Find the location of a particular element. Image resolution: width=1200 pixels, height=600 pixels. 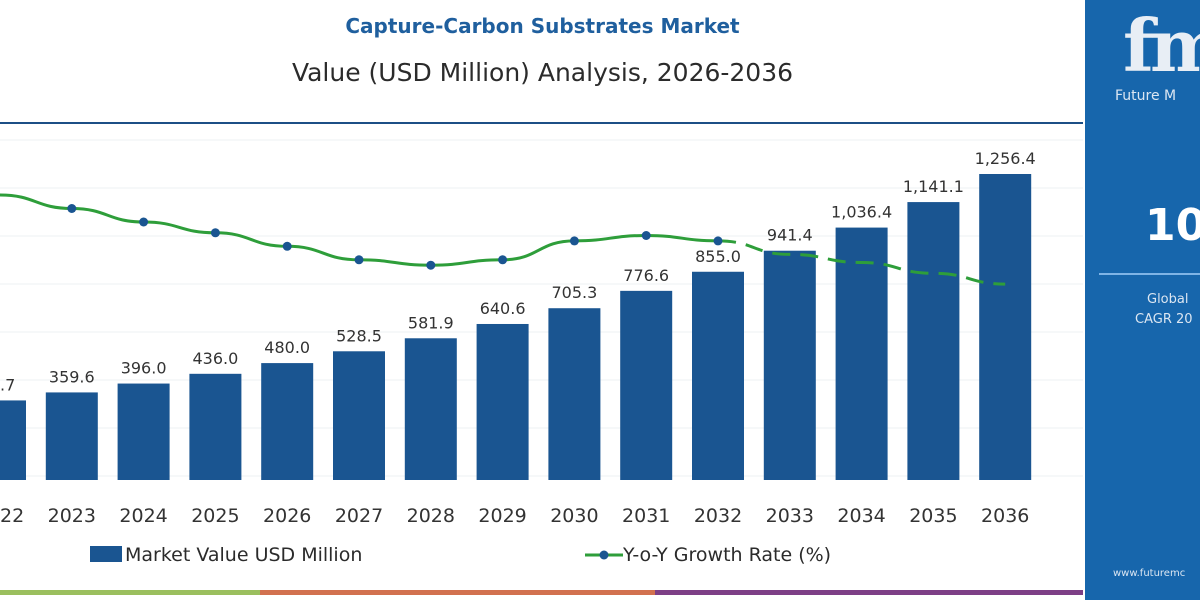

x-tick-label-2030: 2030 is located at coordinates (574, 516).